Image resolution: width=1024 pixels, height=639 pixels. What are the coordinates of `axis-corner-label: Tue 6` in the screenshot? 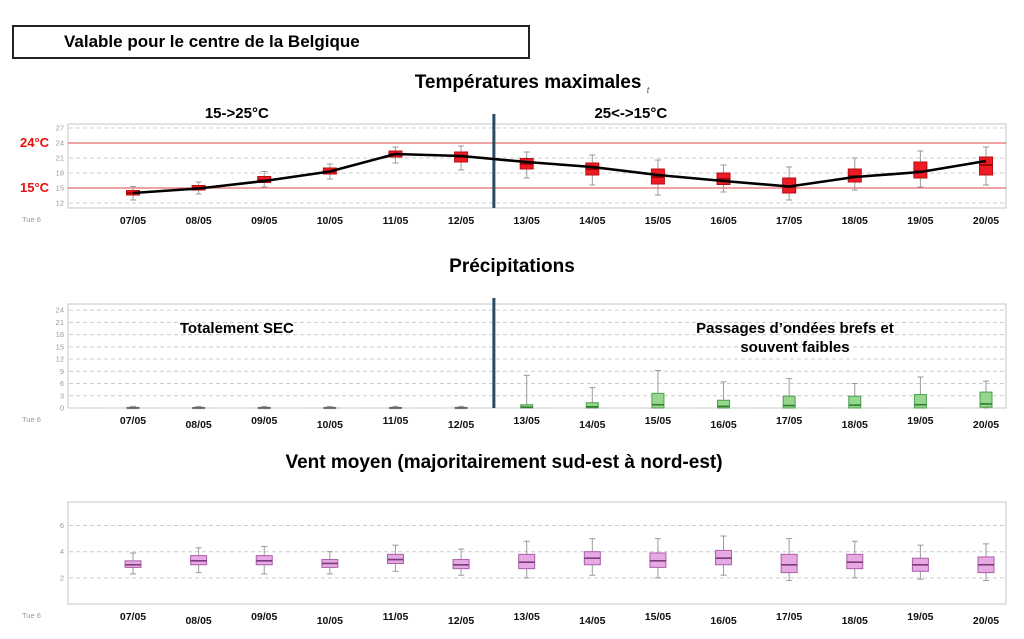 It's located at (31, 219).